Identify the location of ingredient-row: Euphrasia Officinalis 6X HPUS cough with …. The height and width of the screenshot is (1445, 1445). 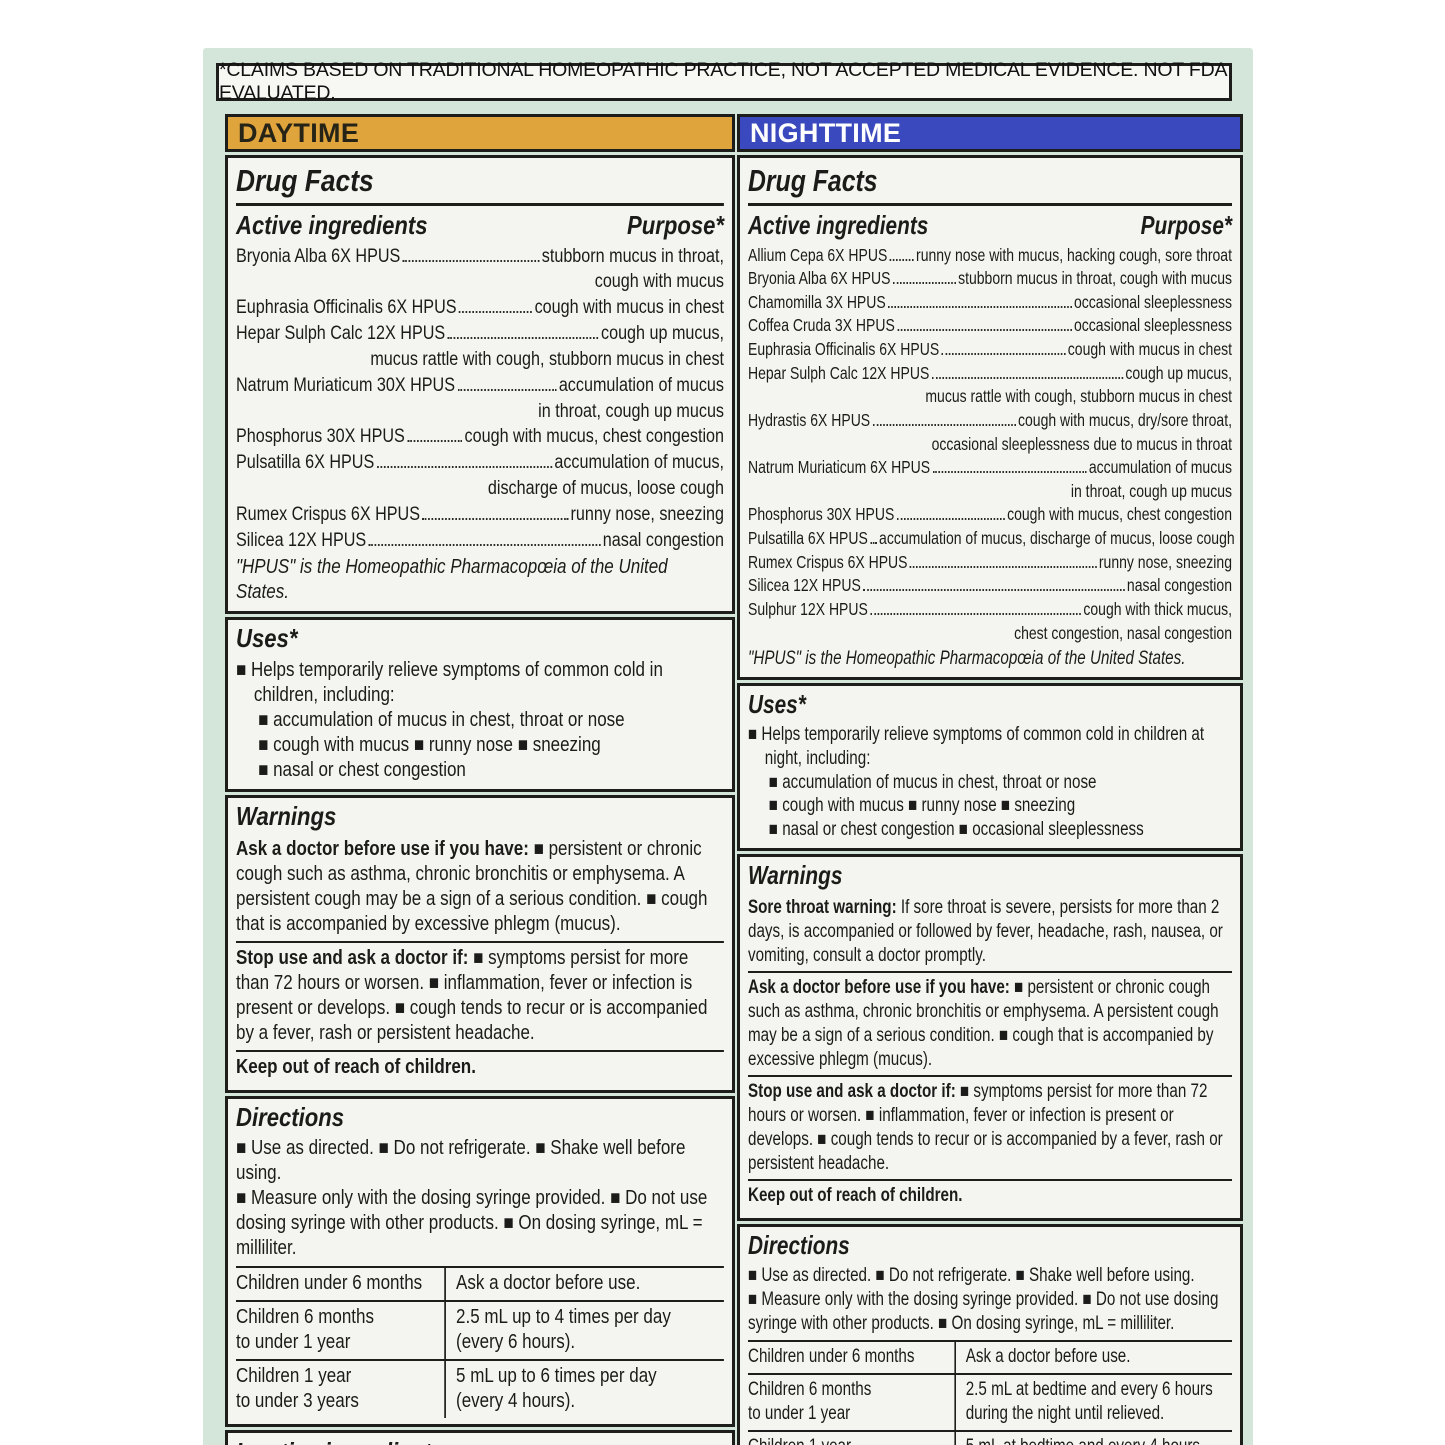
(480, 308).